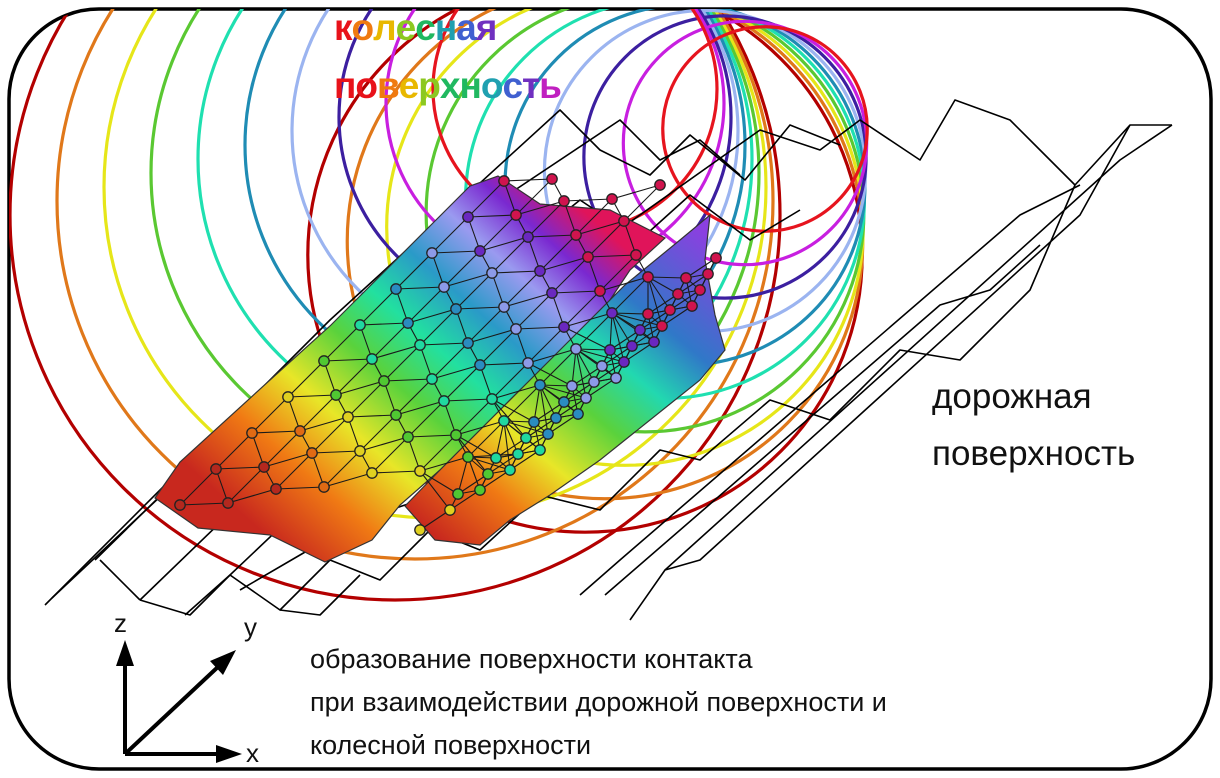 The image size is (1220, 778). What do you see at coordinates (531, 659) in the screenshot?
I see `caption-line1: образование поверхности контакта` at bounding box center [531, 659].